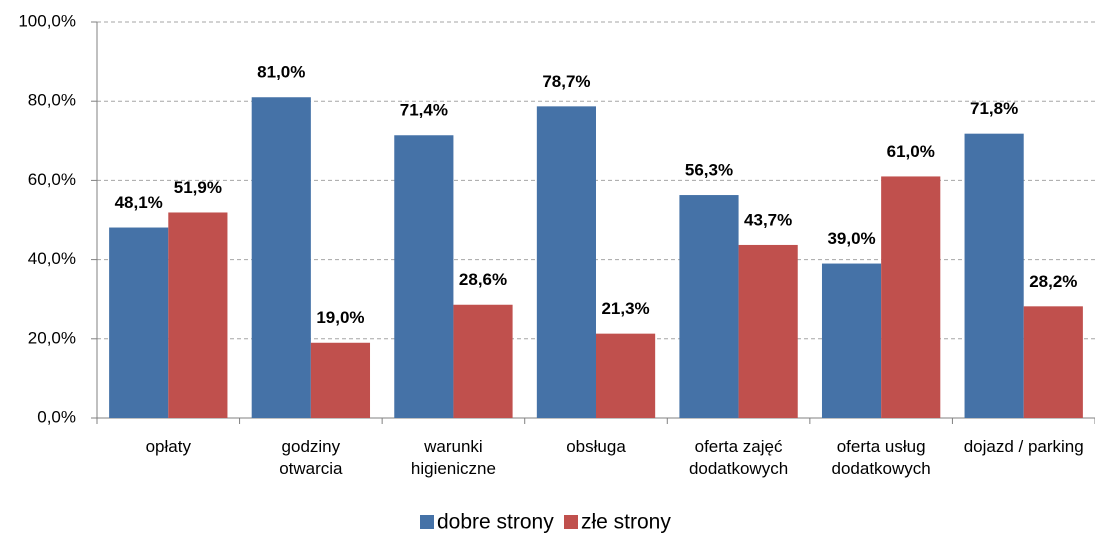 This screenshot has width=1095, height=538. Describe the element at coordinates (994, 108) in the screenshot. I see `value-label: 71,8%` at that location.